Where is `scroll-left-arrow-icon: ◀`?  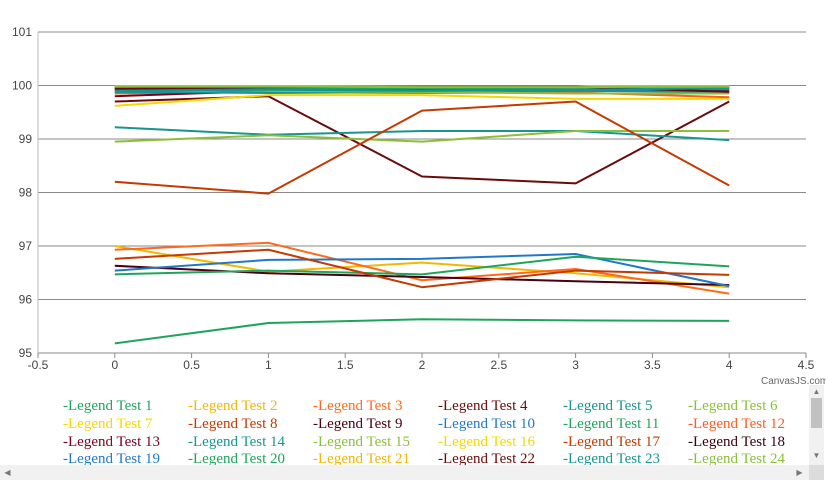
scroll-left-arrow-icon: ◀ is located at coordinates (7, 472).